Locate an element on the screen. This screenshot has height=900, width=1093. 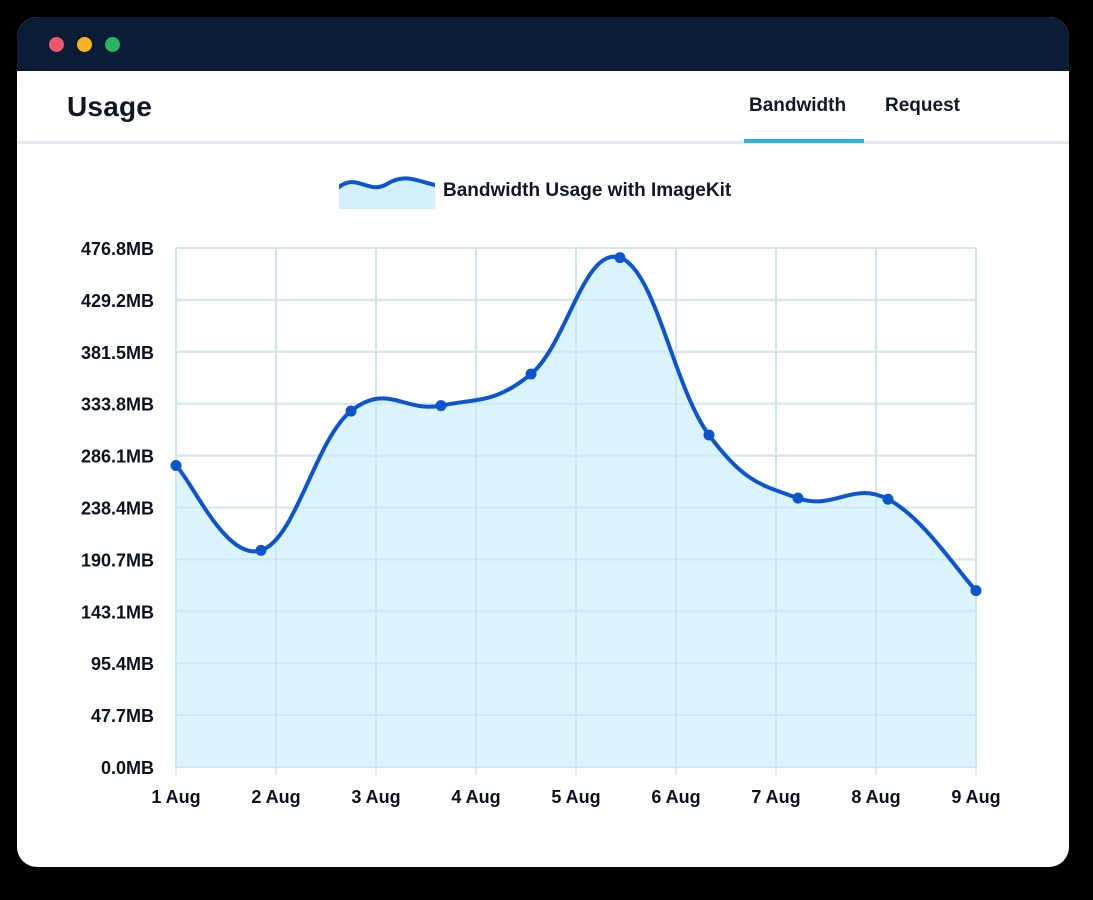
y-tick-label: 238.4MB is located at coordinates (117, 509).